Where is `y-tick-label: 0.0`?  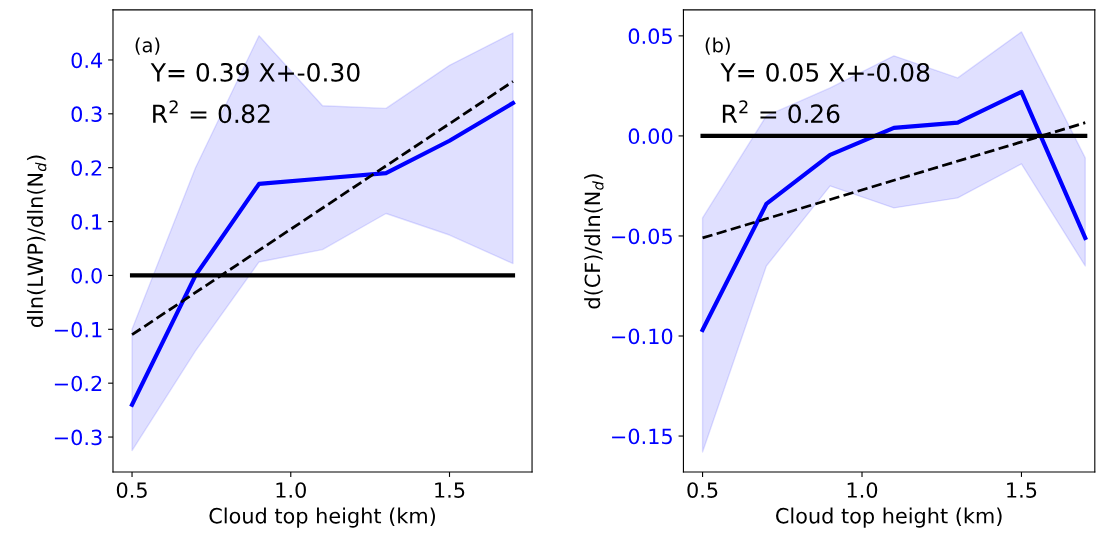
y-tick-label: 0.0 is located at coordinates (86, 275).